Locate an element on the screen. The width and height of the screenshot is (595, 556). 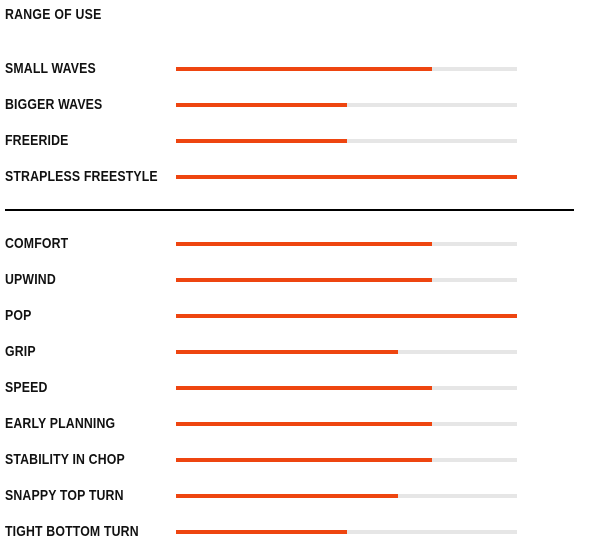
rating-row-small-waves: SMALL WAVES is located at coordinates (297, 69).